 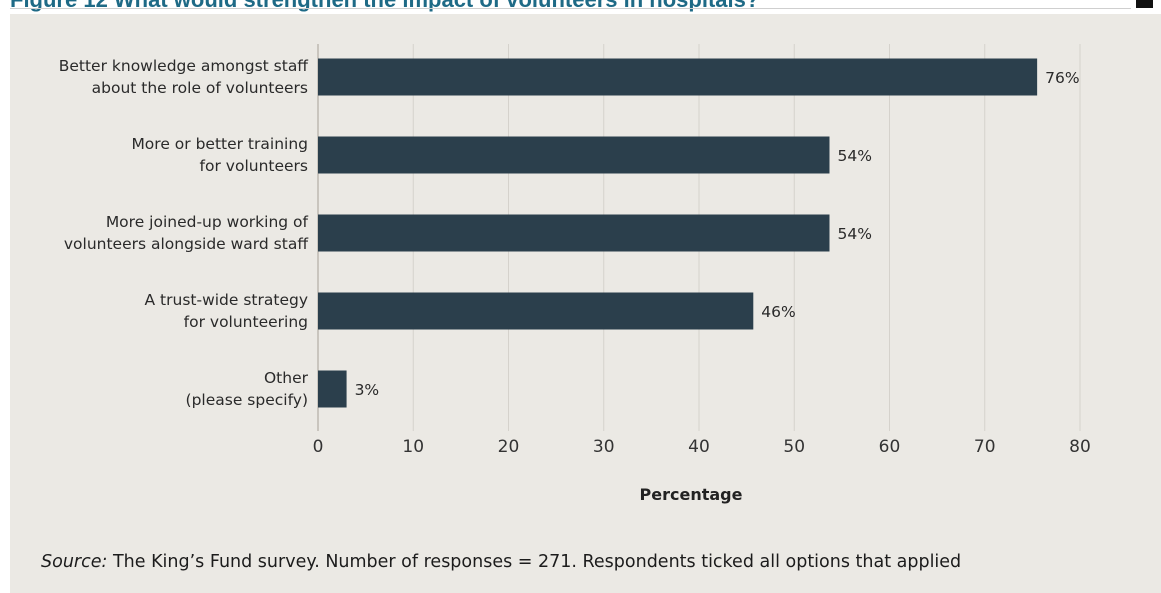 I want to click on category-label: for volunteers, so click(x=254, y=166).